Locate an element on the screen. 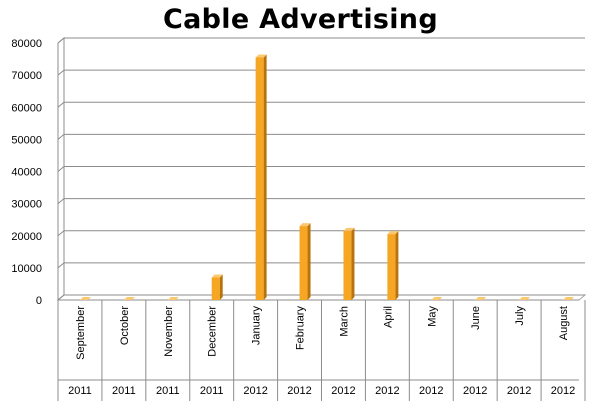 This screenshot has height=410, width=601. y-tick-label: 80000 is located at coordinates (26, 44).